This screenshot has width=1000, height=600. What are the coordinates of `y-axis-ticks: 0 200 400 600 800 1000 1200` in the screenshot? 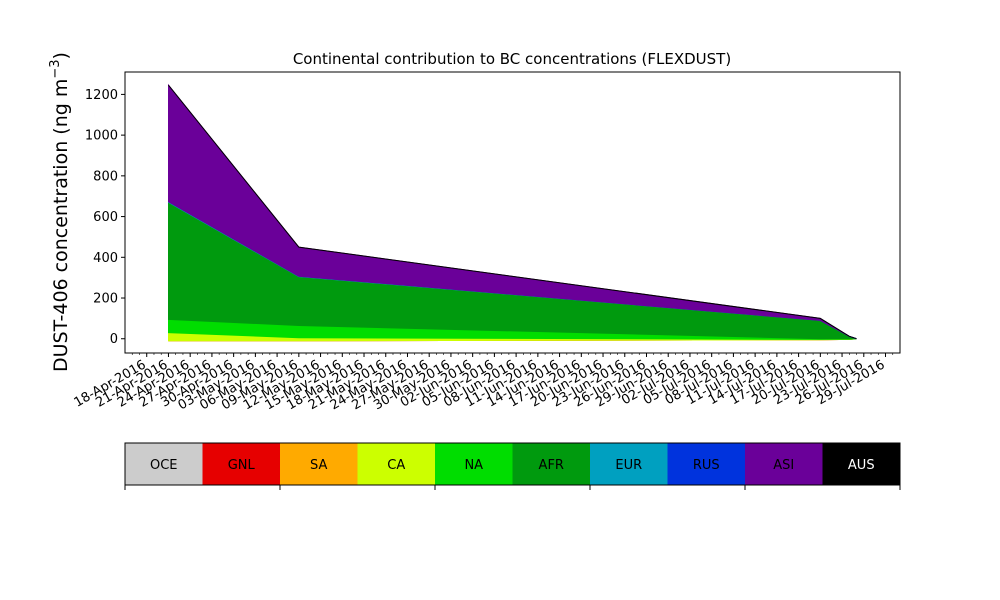 It's located at (105, 217).